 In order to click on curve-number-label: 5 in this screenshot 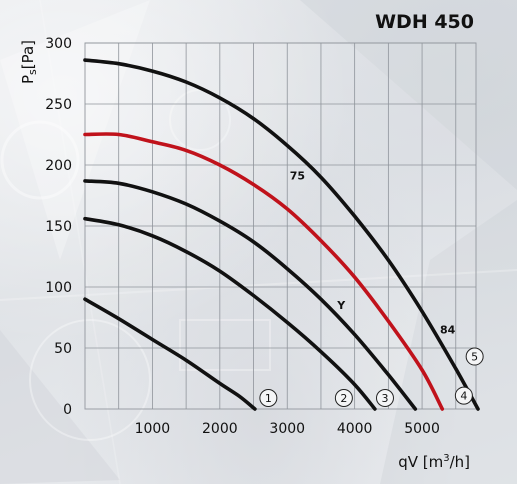, I will do `click(474, 357)`.